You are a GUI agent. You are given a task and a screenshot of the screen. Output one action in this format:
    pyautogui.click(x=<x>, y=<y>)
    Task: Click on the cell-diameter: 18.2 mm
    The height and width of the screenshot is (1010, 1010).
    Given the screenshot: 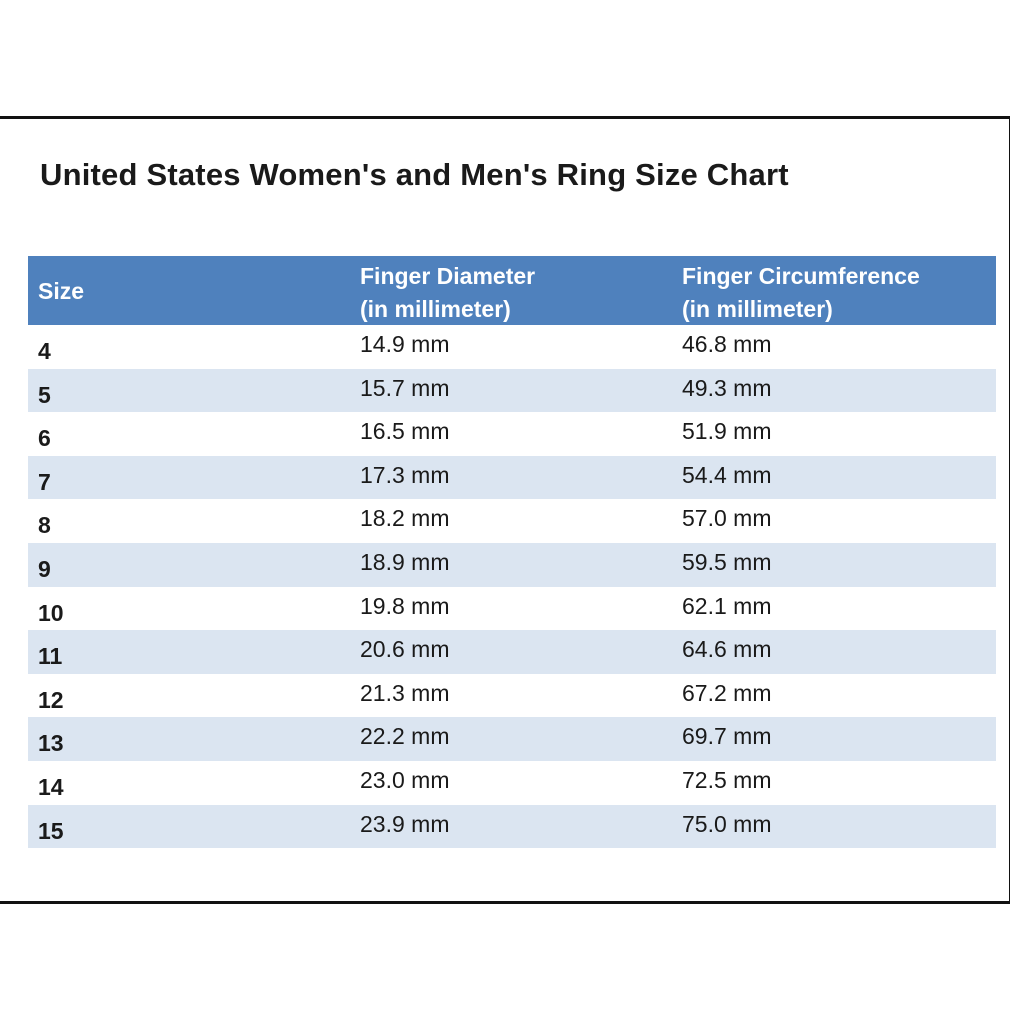 What is the action you would take?
    pyautogui.click(x=405, y=518)
    